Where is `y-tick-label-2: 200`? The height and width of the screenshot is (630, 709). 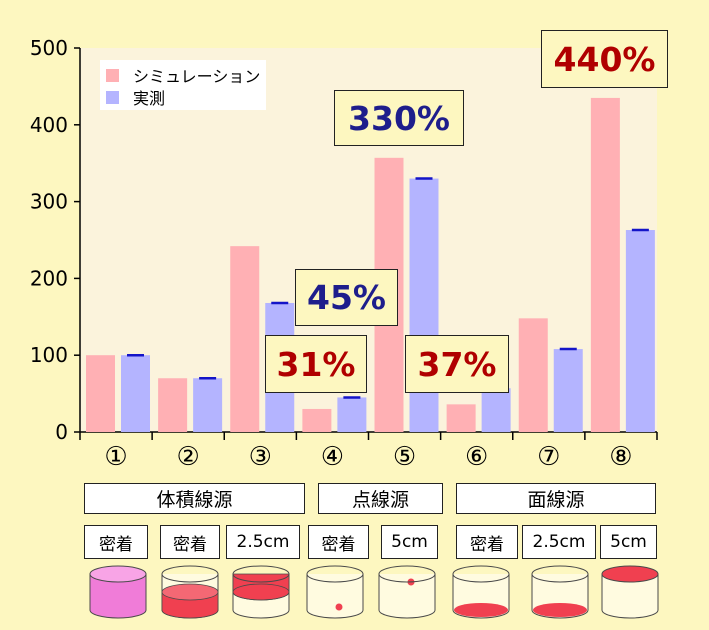
y-tick-label-2: 200 is located at coordinates (49, 278).